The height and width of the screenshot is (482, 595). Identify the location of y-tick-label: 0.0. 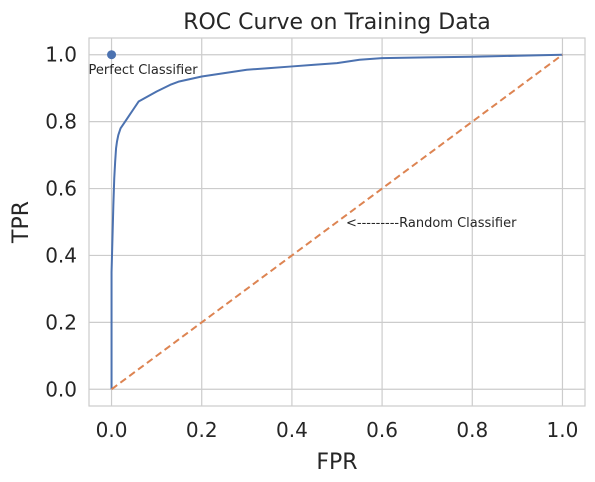
(61, 389).